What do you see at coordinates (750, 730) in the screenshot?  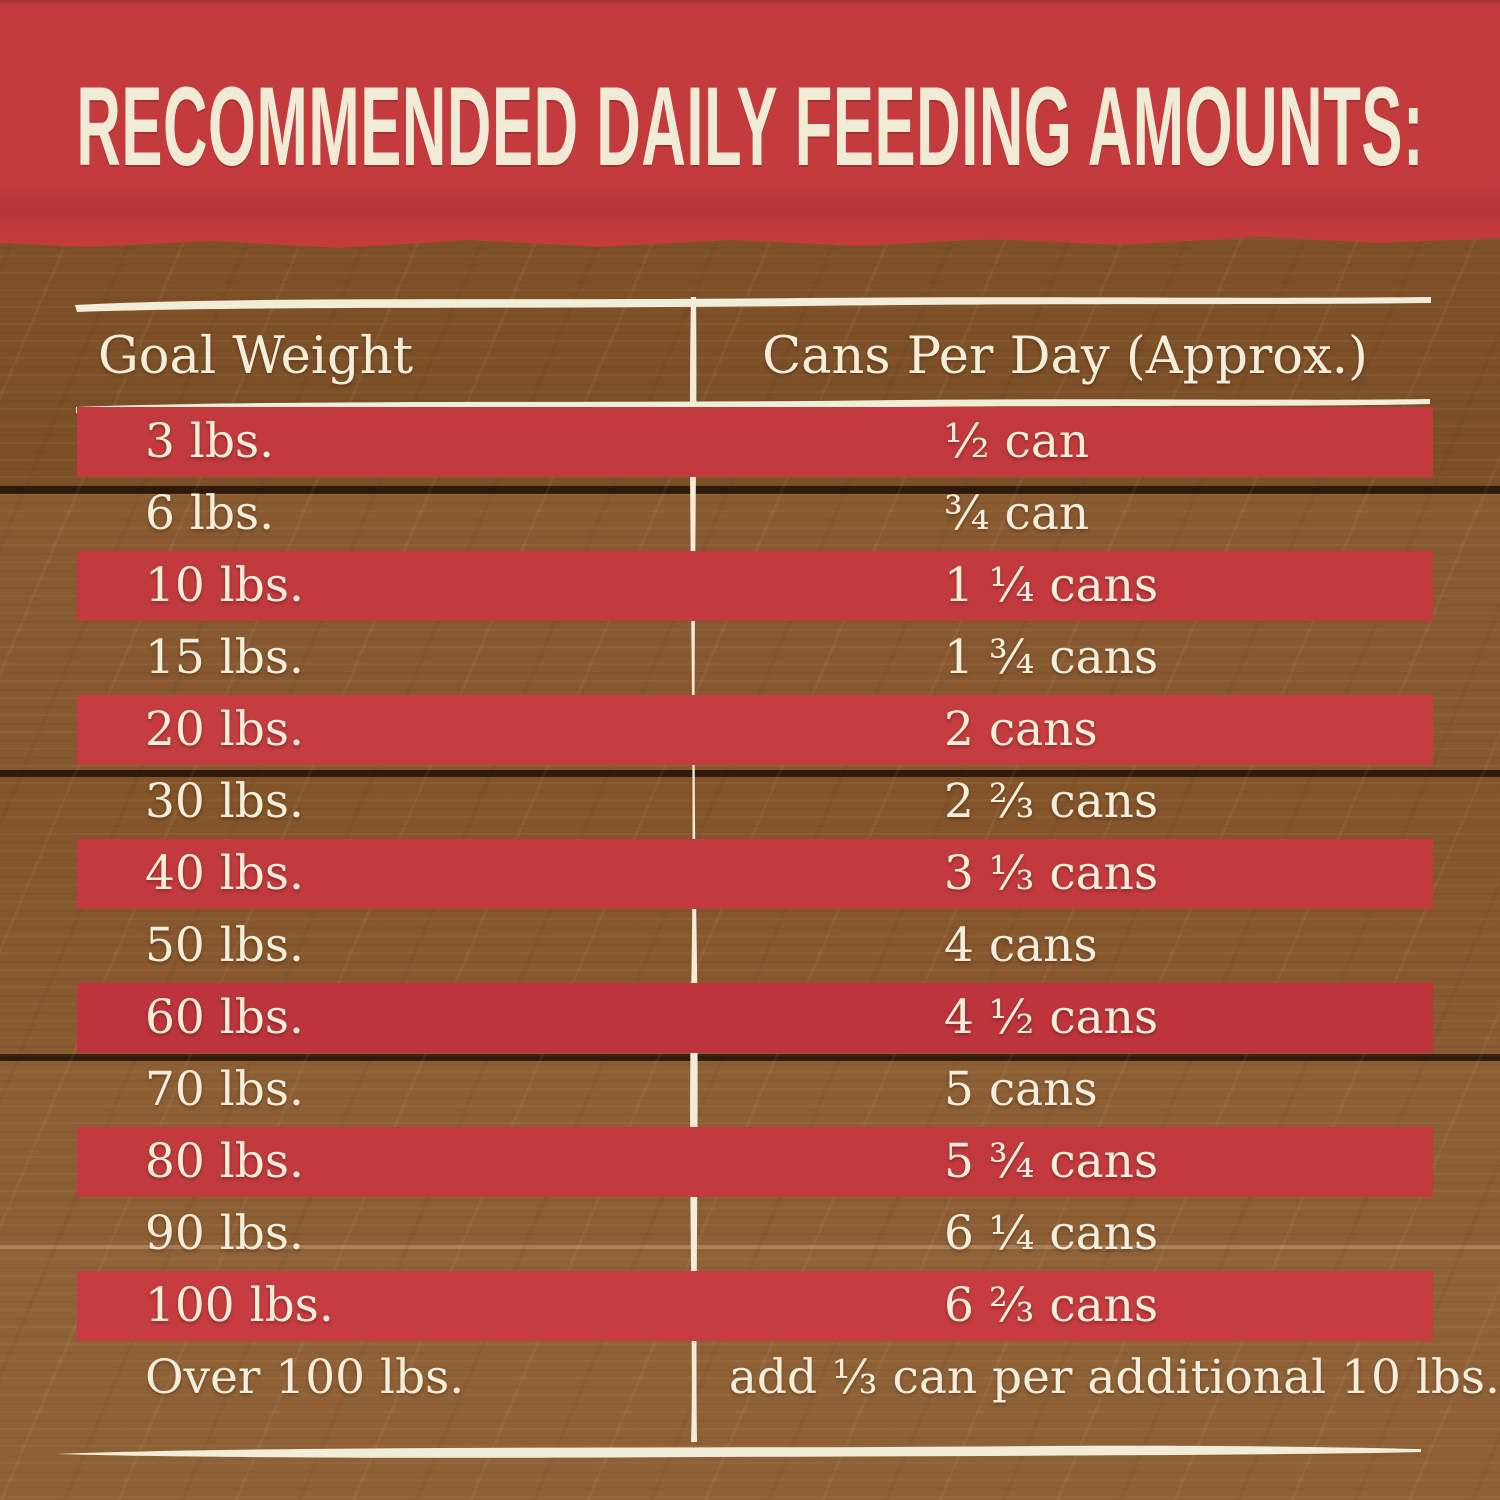 I see `table-row: 20 lbs. 2 cans` at bounding box center [750, 730].